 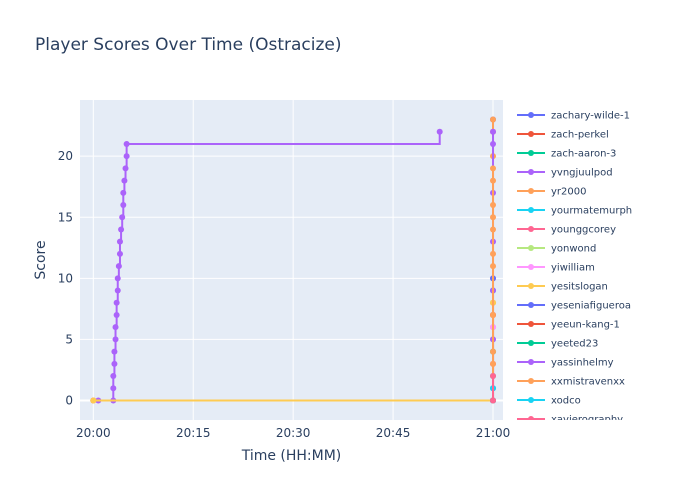 I want to click on legend-label: zach-aaron-3, so click(x=583, y=154).